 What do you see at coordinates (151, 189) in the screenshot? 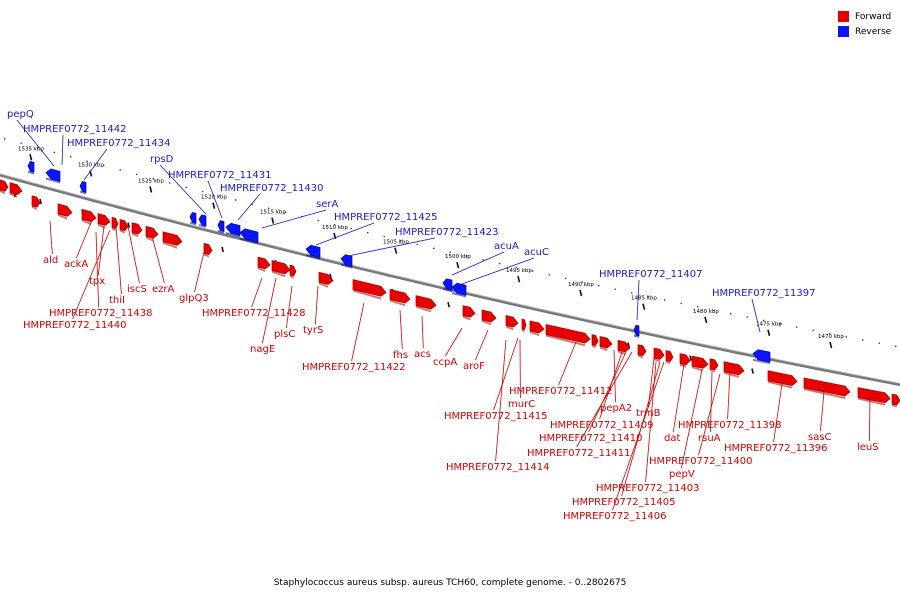
I see `kbp-tick` at bounding box center [151, 189].